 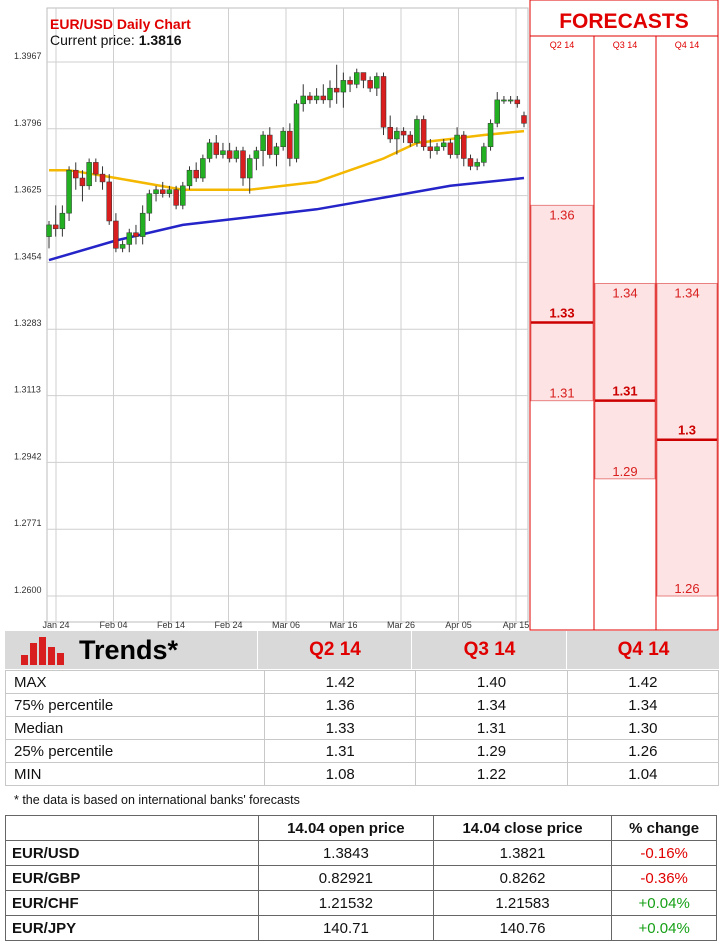 What do you see at coordinates (55, 625) in the screenshot?
I see `x-tick-label: Jan 24` at bounding box center [55, 625].